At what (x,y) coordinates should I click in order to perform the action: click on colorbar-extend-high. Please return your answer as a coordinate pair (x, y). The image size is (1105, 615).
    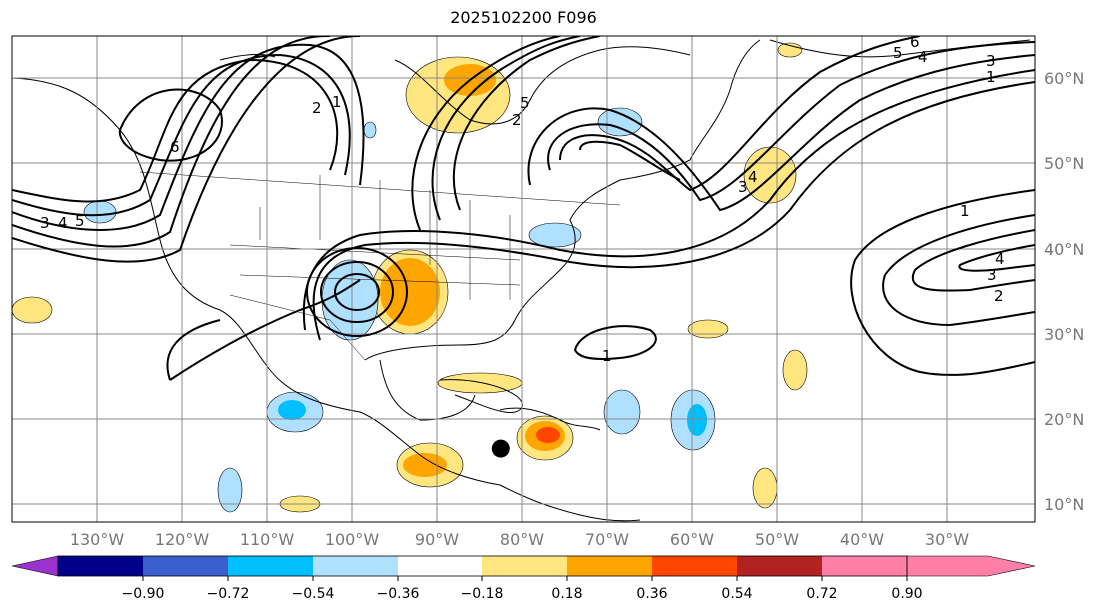
    Looking at the image, I should click on (971, 566).